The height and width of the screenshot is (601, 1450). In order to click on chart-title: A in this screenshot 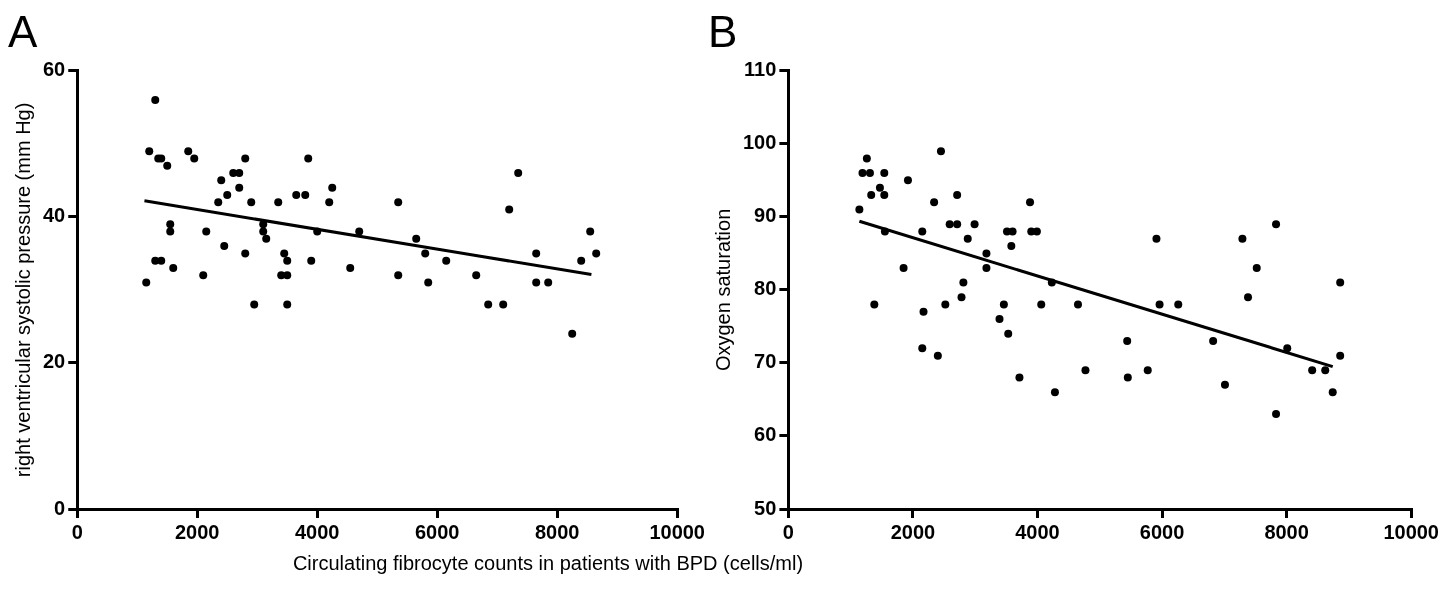, I will do `click(23, 31)`.